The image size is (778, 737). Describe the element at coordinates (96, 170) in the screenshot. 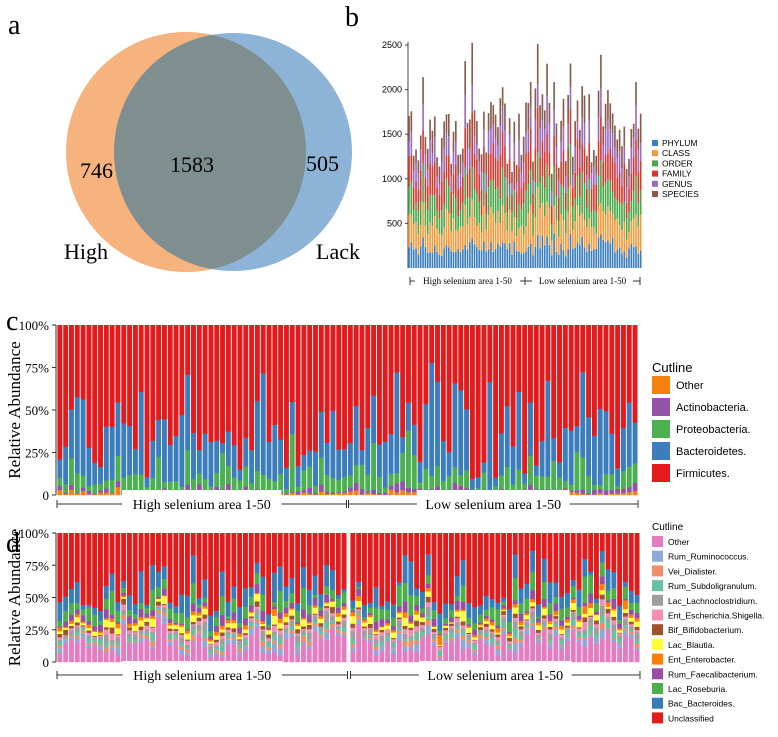

I see `venn-left-only-count: 746` at that location.